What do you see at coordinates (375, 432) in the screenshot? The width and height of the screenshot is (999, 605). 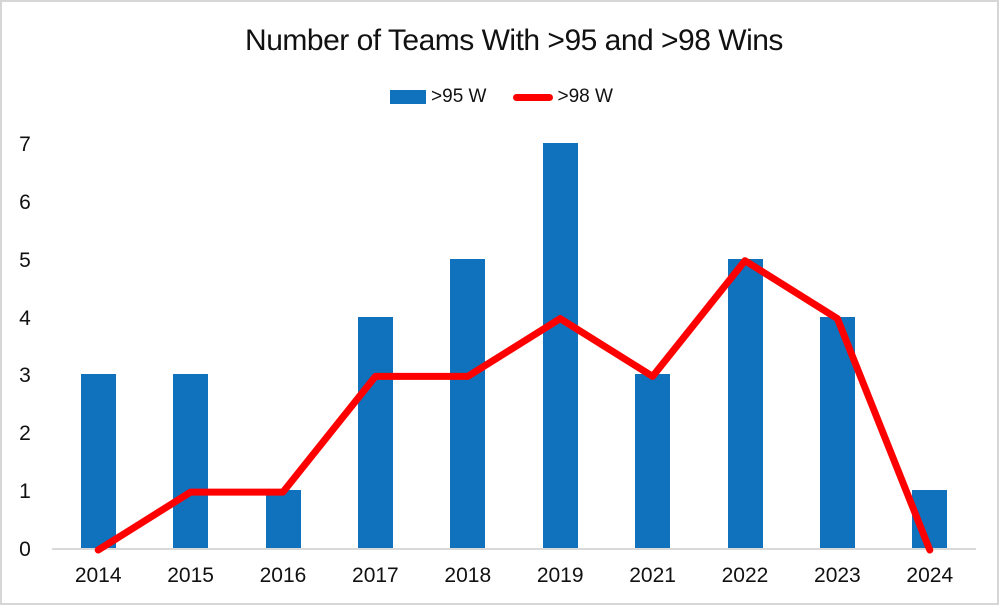 I see `bar-2017` at bounding box center [375, 432].